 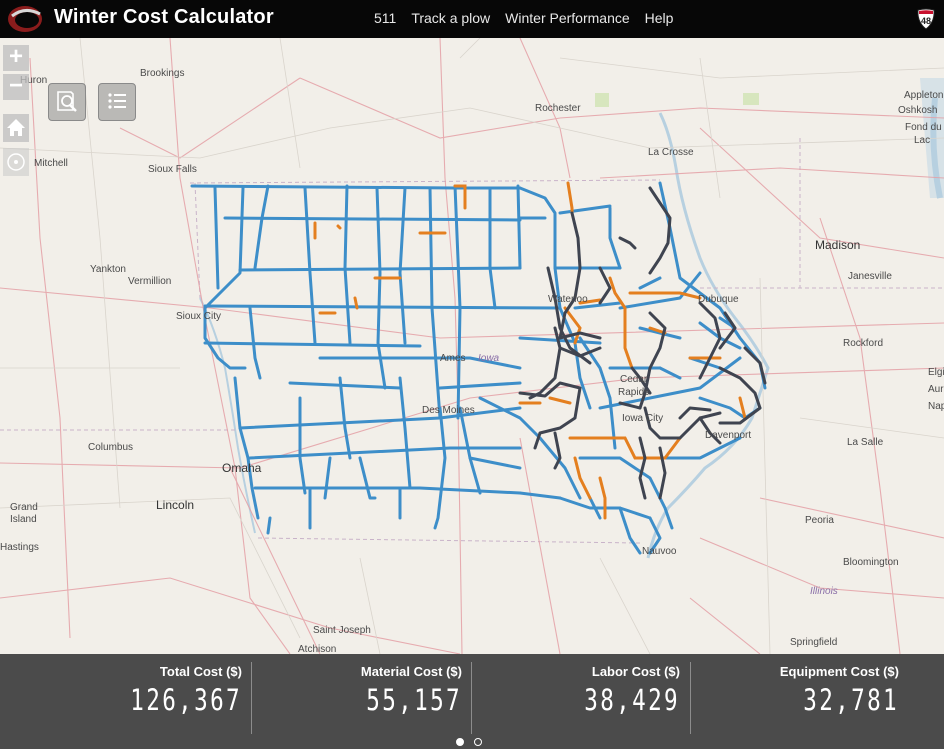 I want to click on label-grand: Grand, so click(x=24, y=507).